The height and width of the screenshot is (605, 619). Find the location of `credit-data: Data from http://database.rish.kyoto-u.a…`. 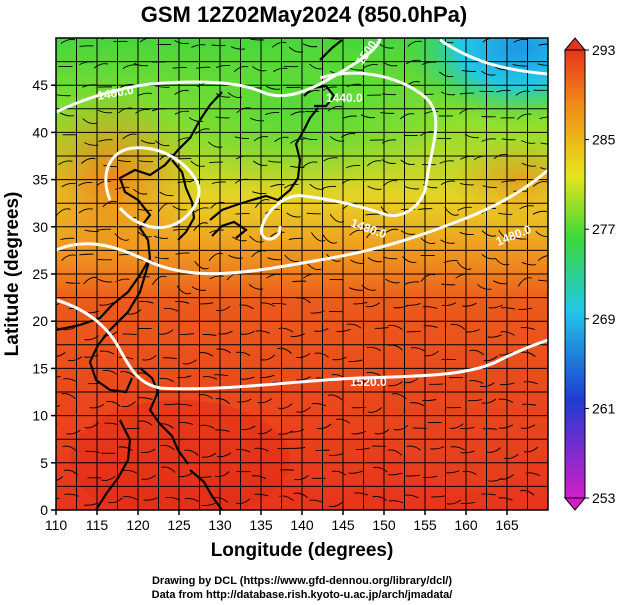

credit-data: Data from http://database.rish.kyoto-u.a… is located at coordinates (302, 595).